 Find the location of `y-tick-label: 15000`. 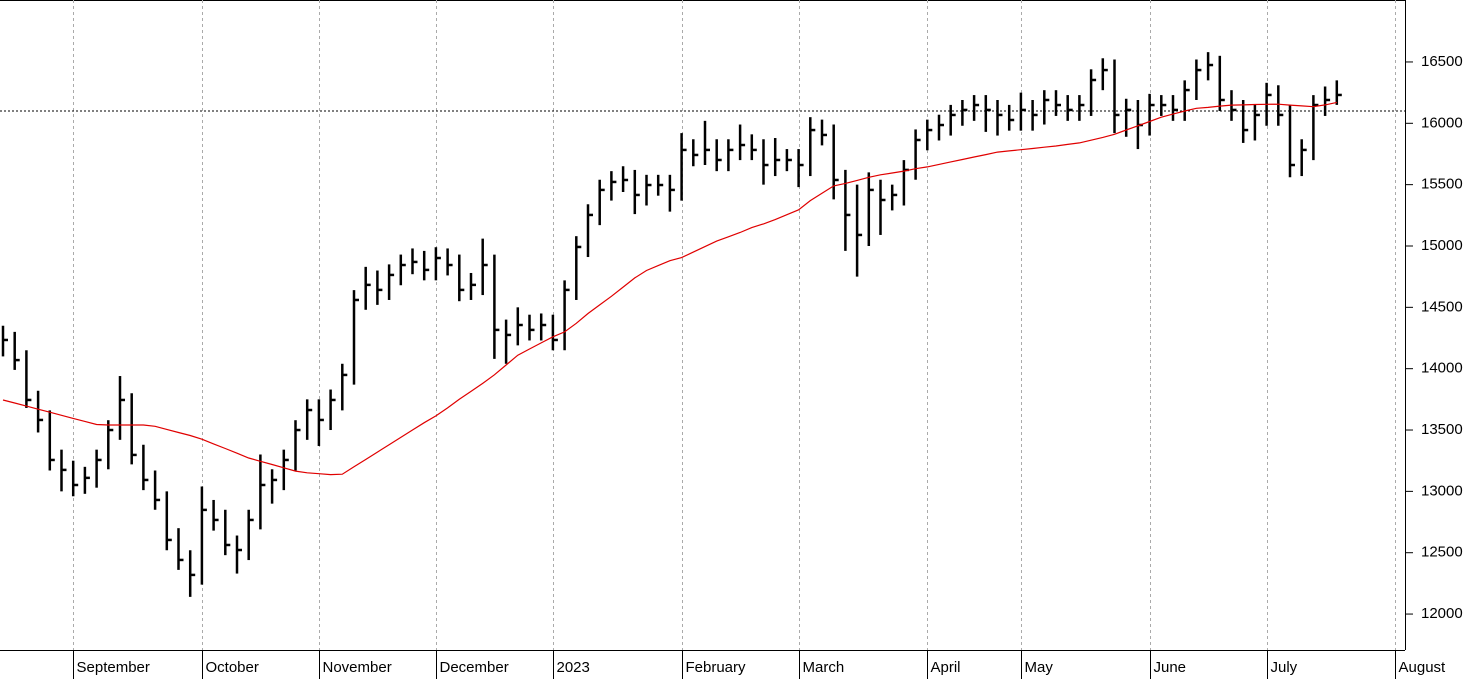

y-tick-label: 15000 is located at coordinates (1442, 245).